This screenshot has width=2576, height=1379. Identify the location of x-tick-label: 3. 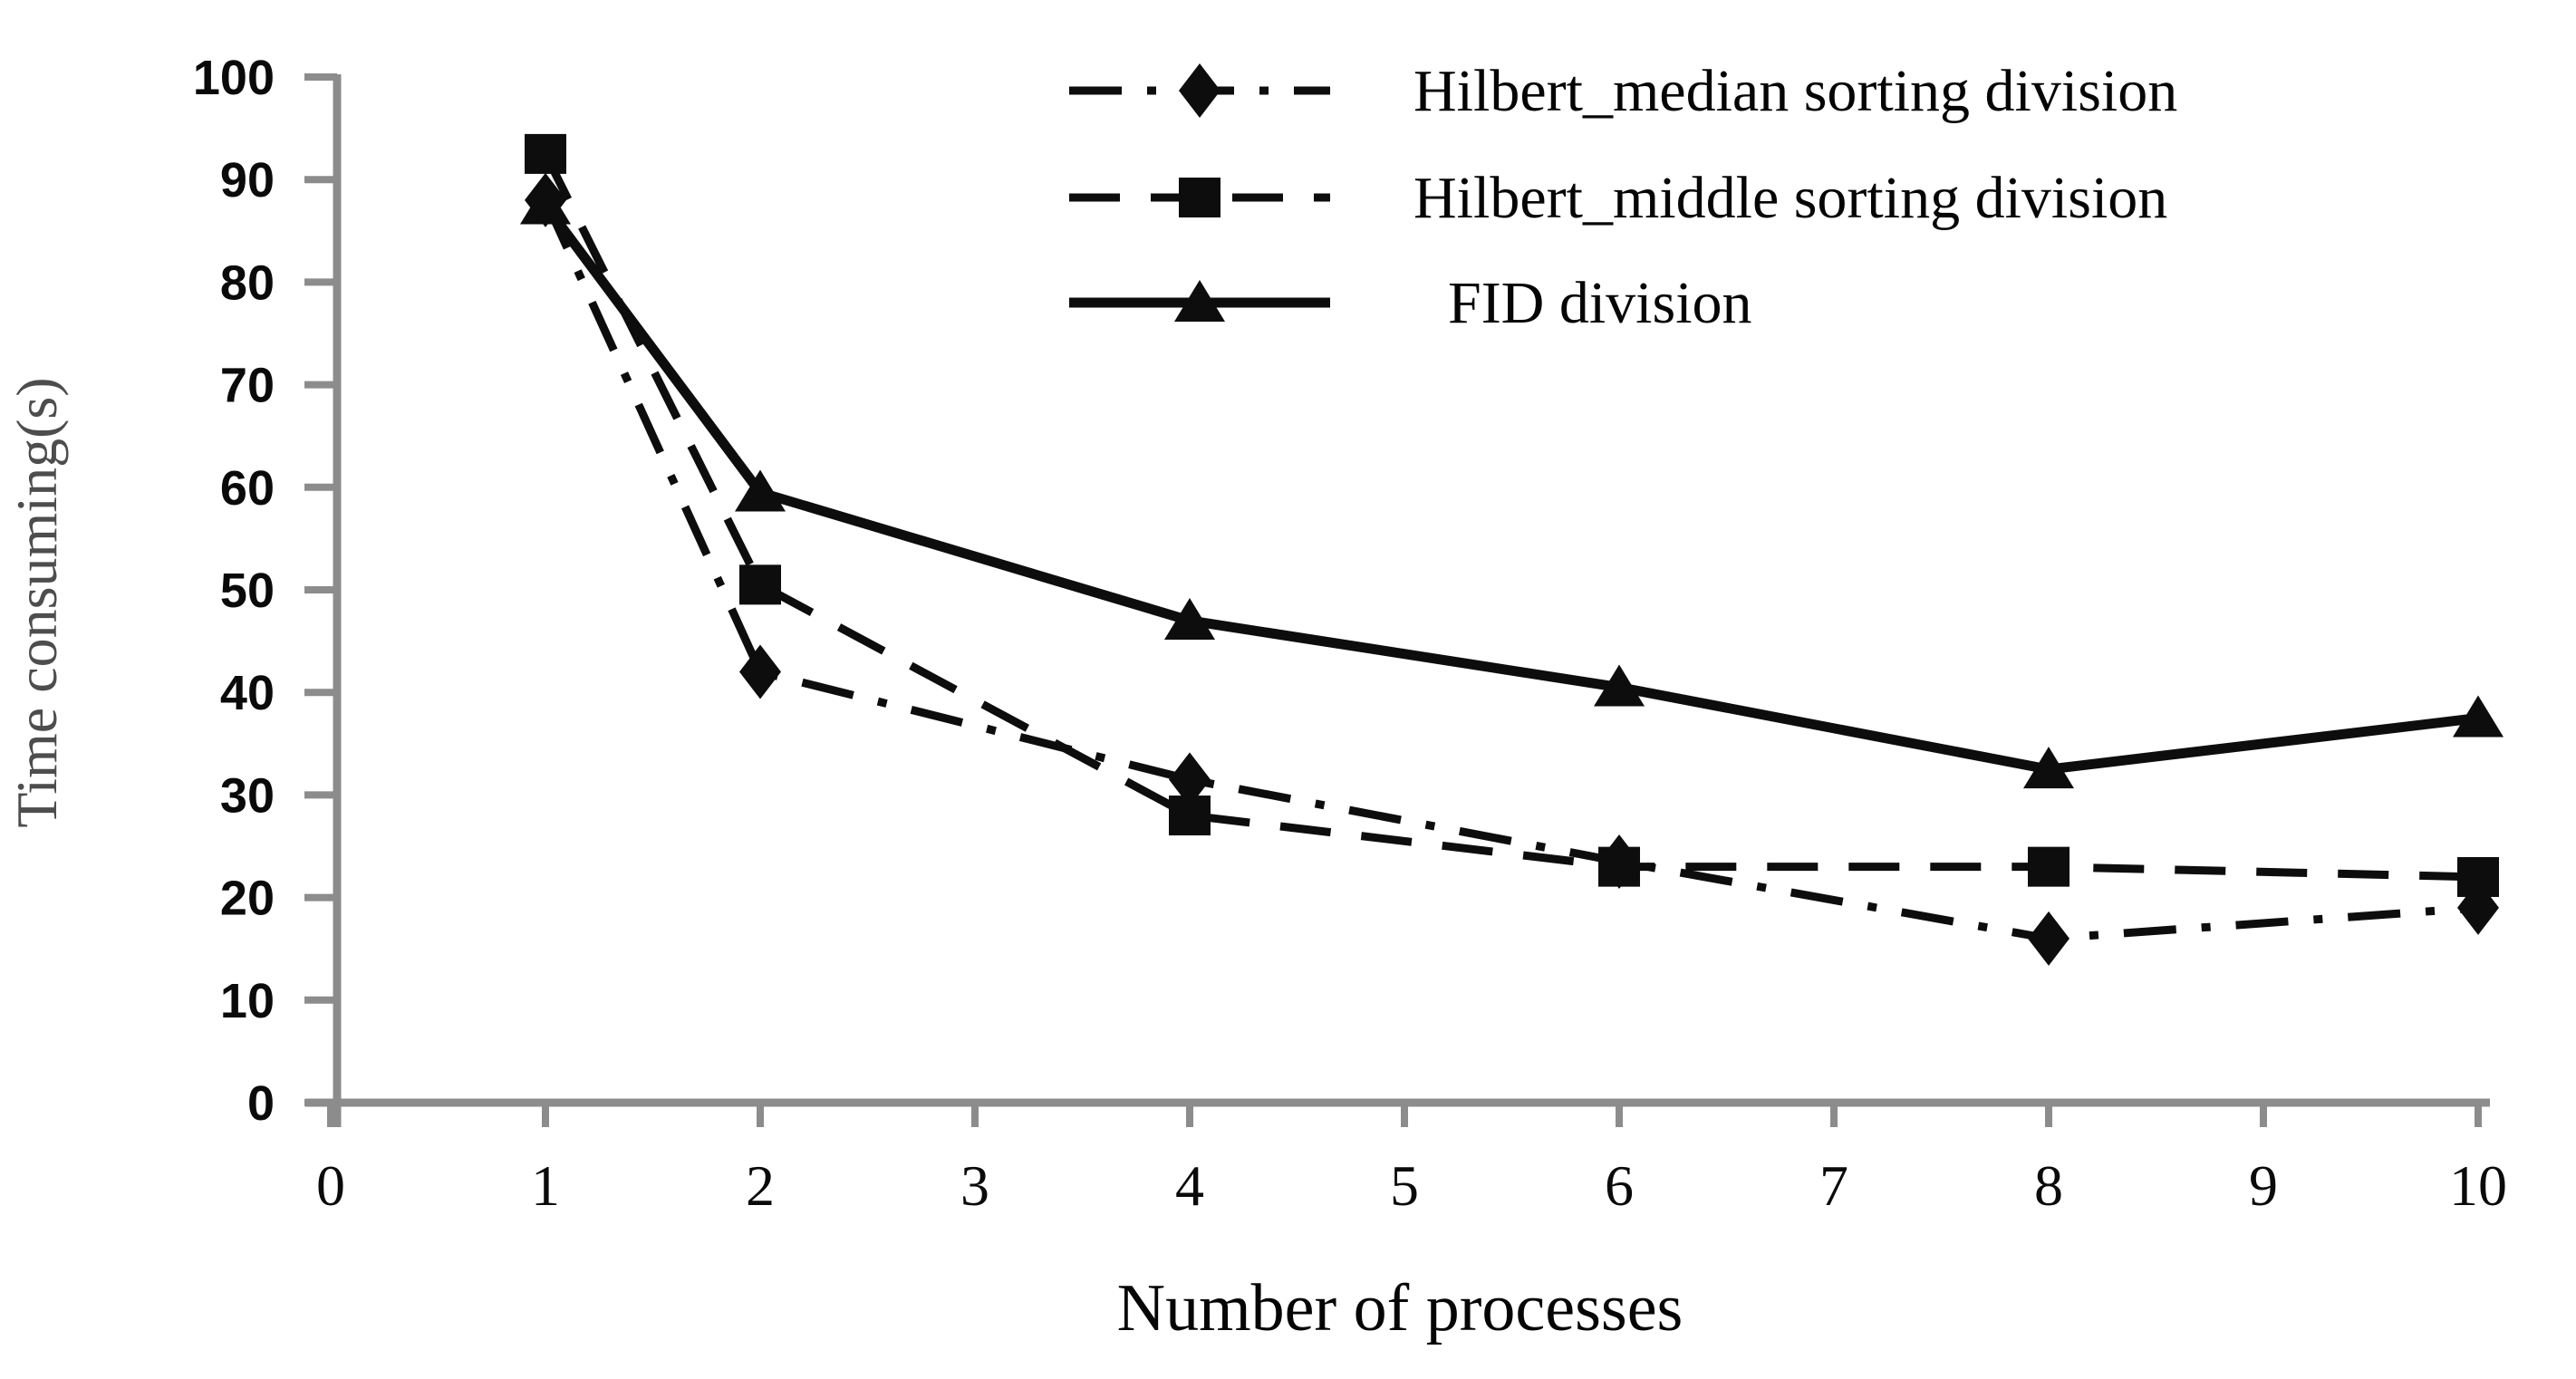
(974, 1185).